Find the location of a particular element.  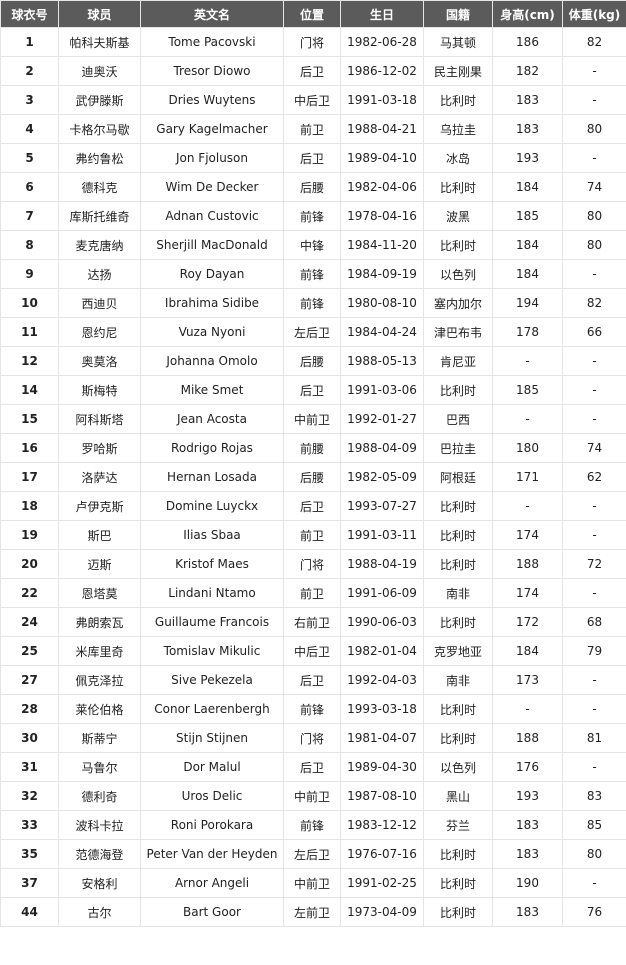

column-header: 球衣号 is located at coordinates (29, 14).